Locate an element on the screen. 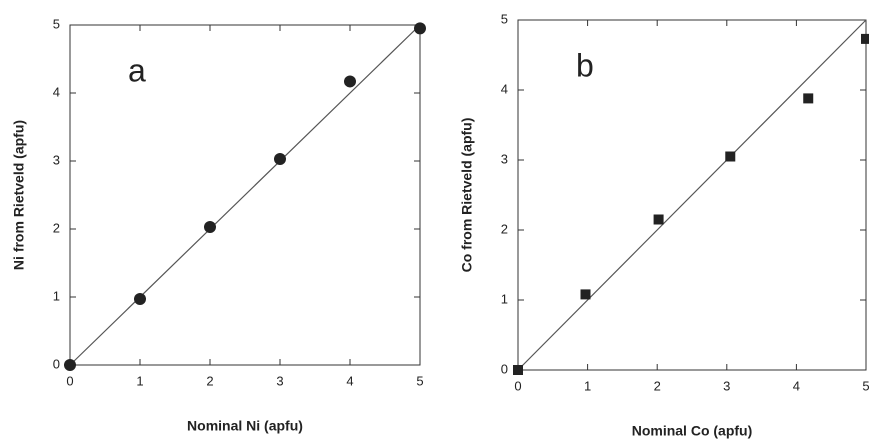 The image size is (869, 444). y-axis-label: Ni from Rietveld (apfu) is located at coordinates (19, 195).